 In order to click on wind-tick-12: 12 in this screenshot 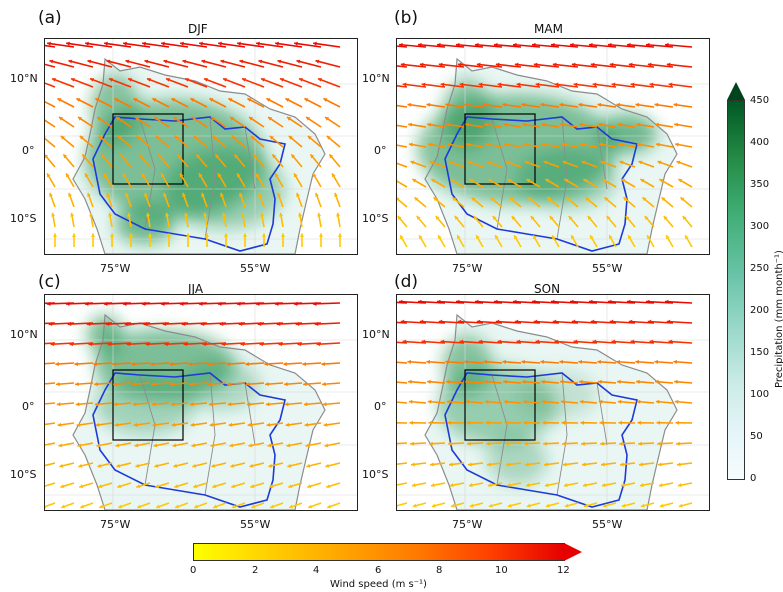, I will do `click(563, 570)`.